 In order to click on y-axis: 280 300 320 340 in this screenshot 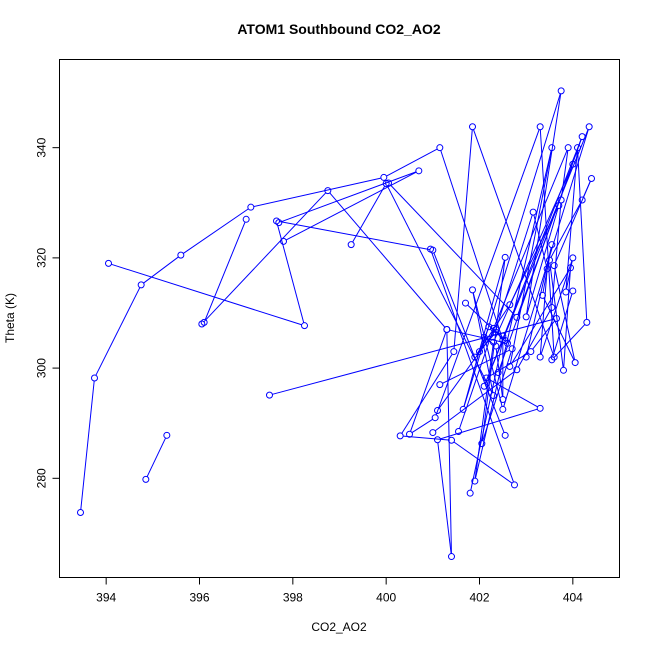, I will do `click(47, 312)`.